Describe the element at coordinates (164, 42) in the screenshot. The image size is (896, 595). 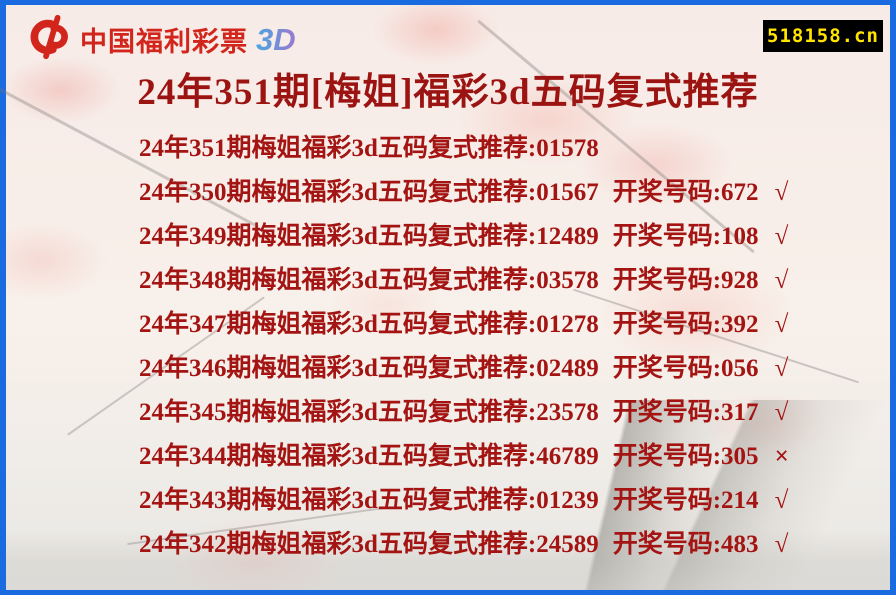
I see `logo-text: 中国福利彩票` at that location.